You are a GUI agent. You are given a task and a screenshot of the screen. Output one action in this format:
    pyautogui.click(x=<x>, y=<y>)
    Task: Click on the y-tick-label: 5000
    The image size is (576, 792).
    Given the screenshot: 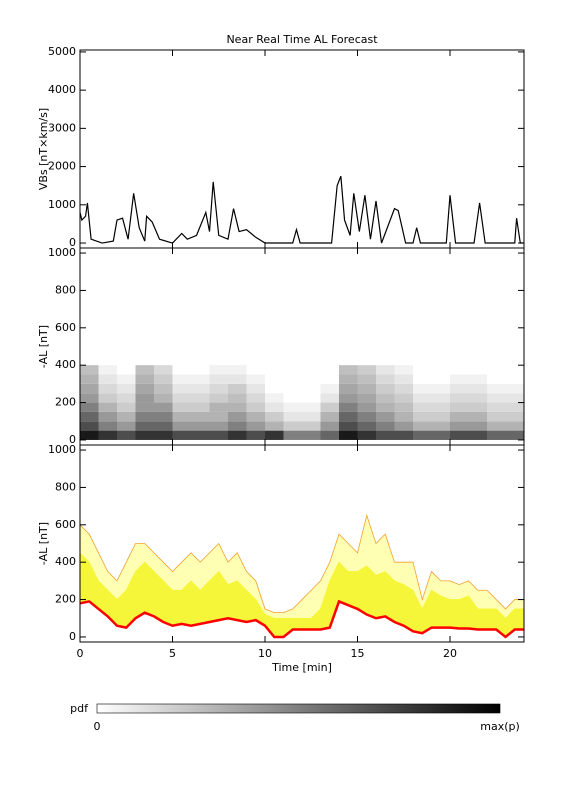 What is the action you would take?
    pyautogui.click(x=62, y=51)
    